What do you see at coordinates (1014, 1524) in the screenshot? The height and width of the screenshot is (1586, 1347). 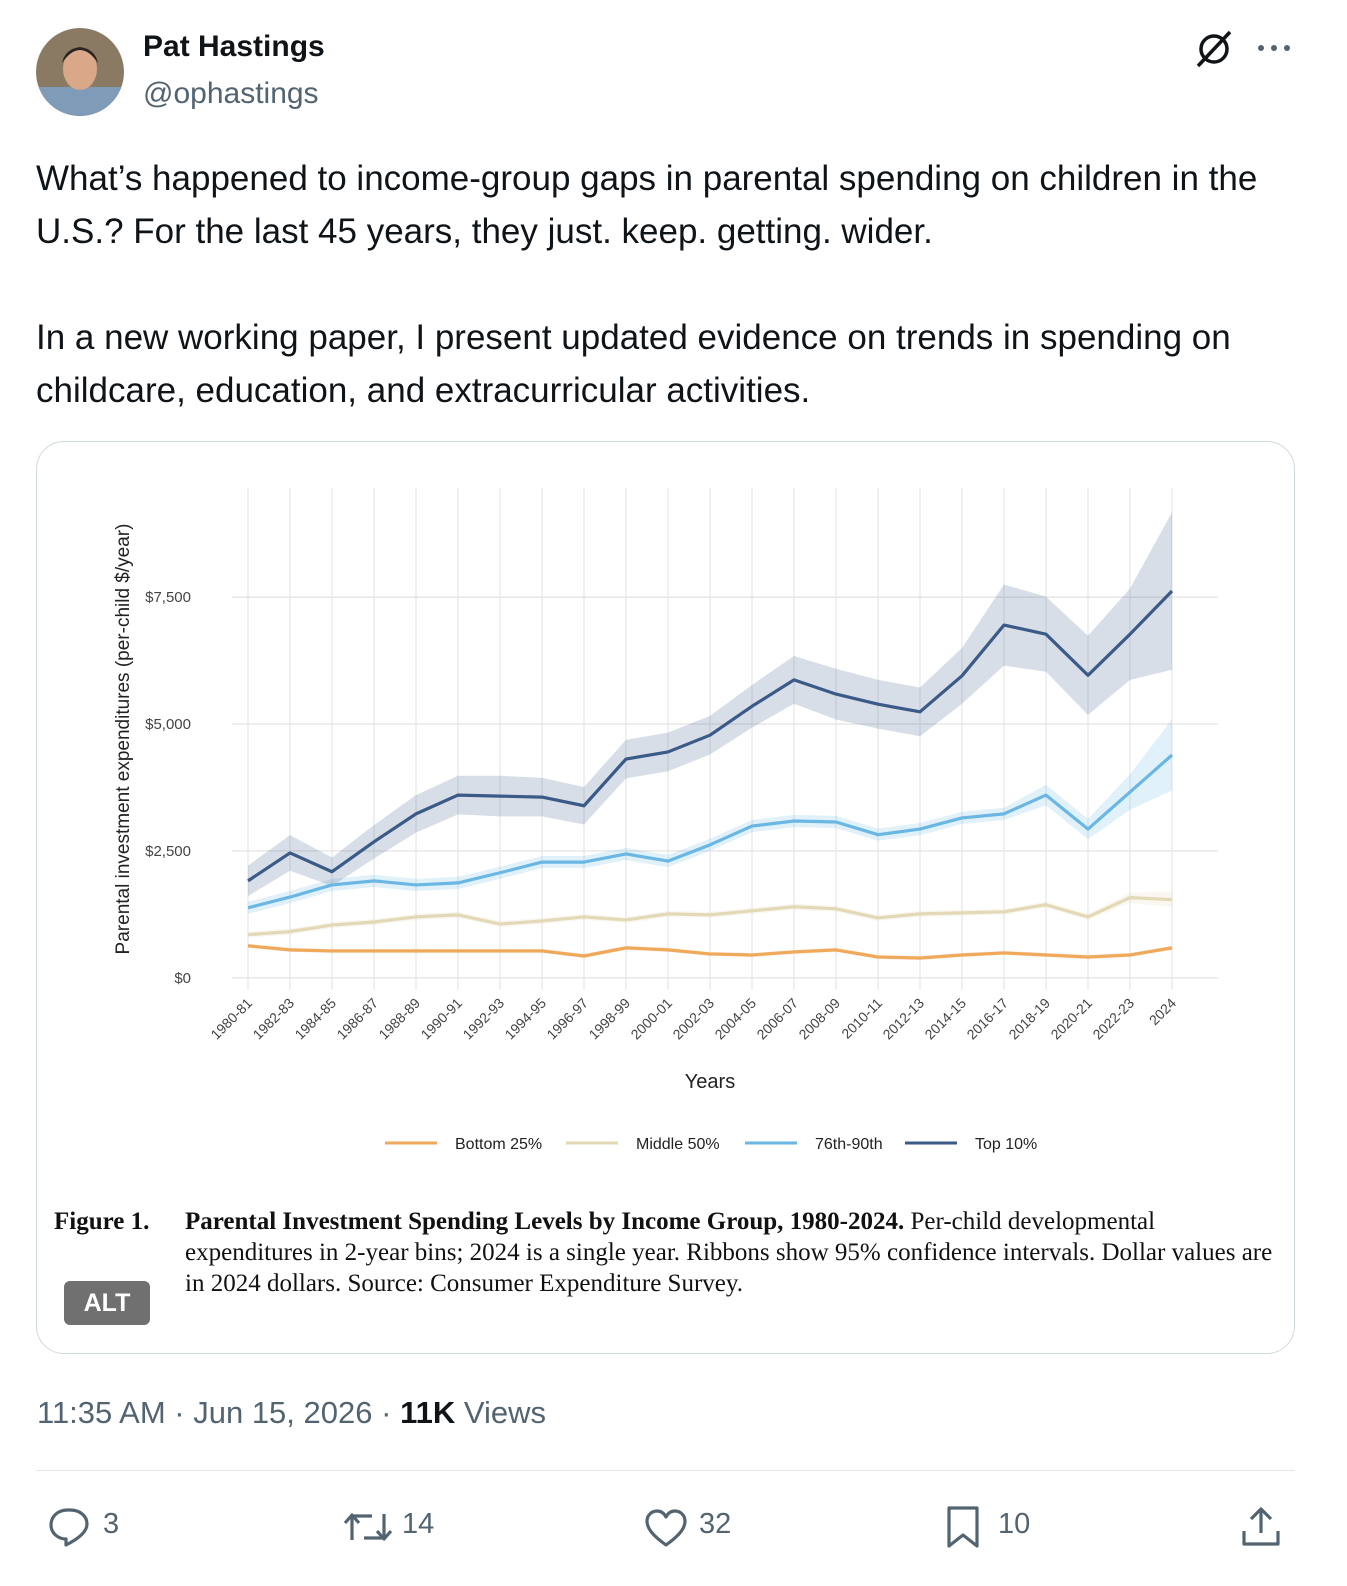 I see `bookmark-count: 10` at bounding box center [1014, 1524].